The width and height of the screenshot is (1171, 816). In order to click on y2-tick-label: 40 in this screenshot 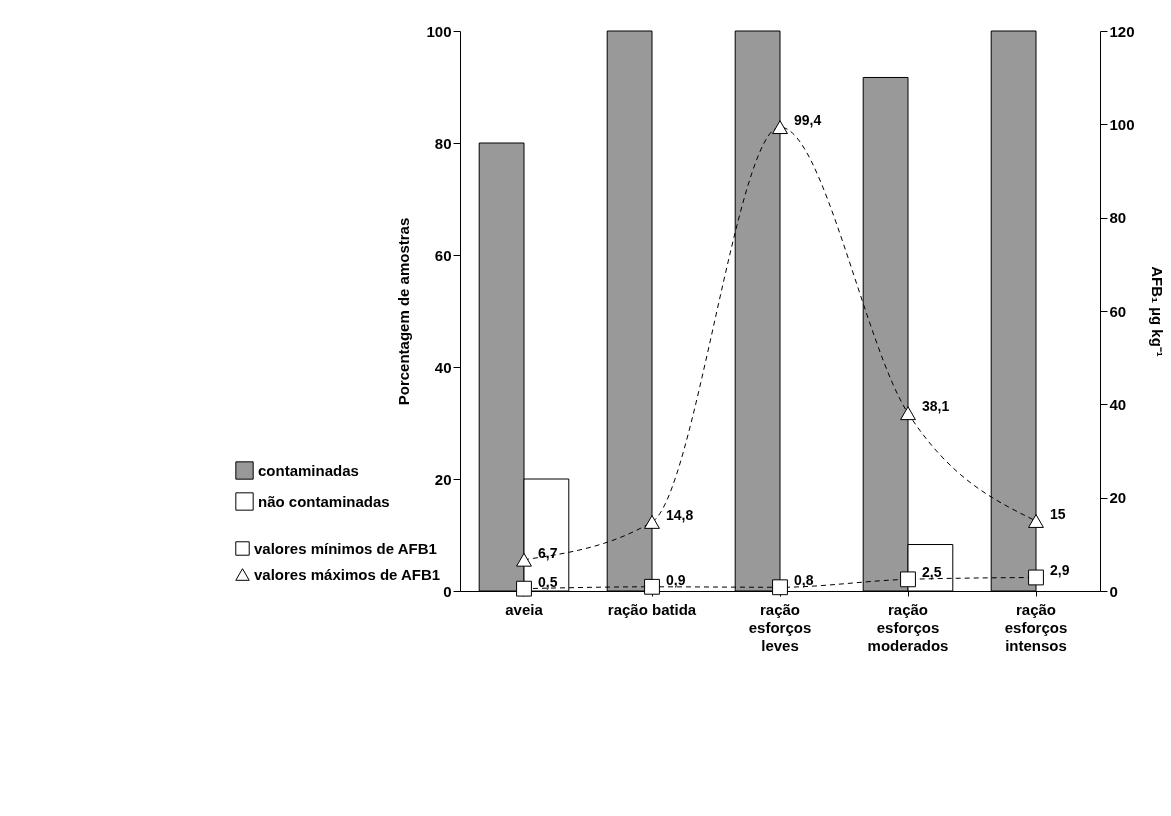, I will do `click(1118, 404)`.